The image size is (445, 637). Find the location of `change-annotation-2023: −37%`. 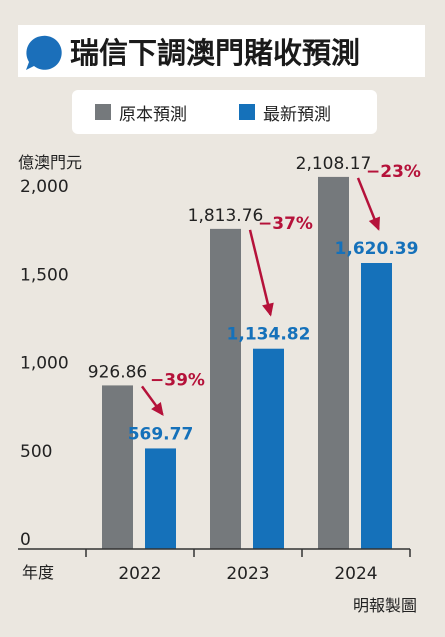

change-annotation-2023: −37% is located at coordinates (285, 224).